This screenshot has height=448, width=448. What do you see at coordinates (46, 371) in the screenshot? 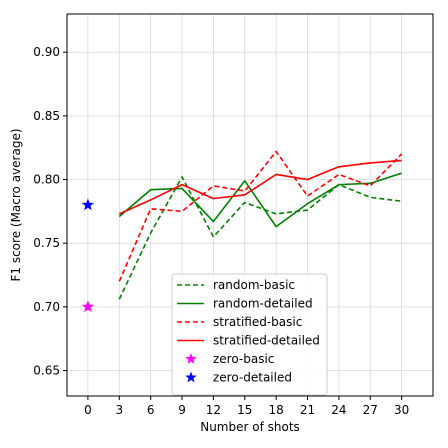
I see `y-tick-label: 0.65` at bounding box center [46, 371].